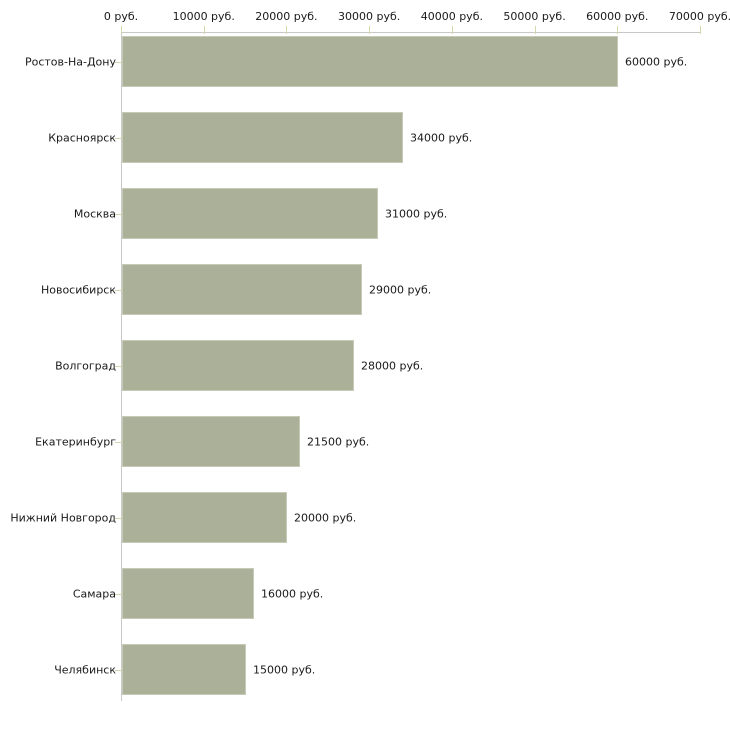 The height and width of the screenshot is (730, 730). What do you see at coordinates (400, 289) in the screenshot?
I see `value-label: 29000 руб.` at bounding box center [400, 289].